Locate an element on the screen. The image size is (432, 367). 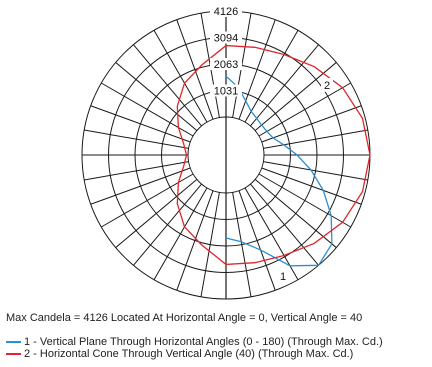
radial-tick-label: 3094 is located at coordinates (226, 37).